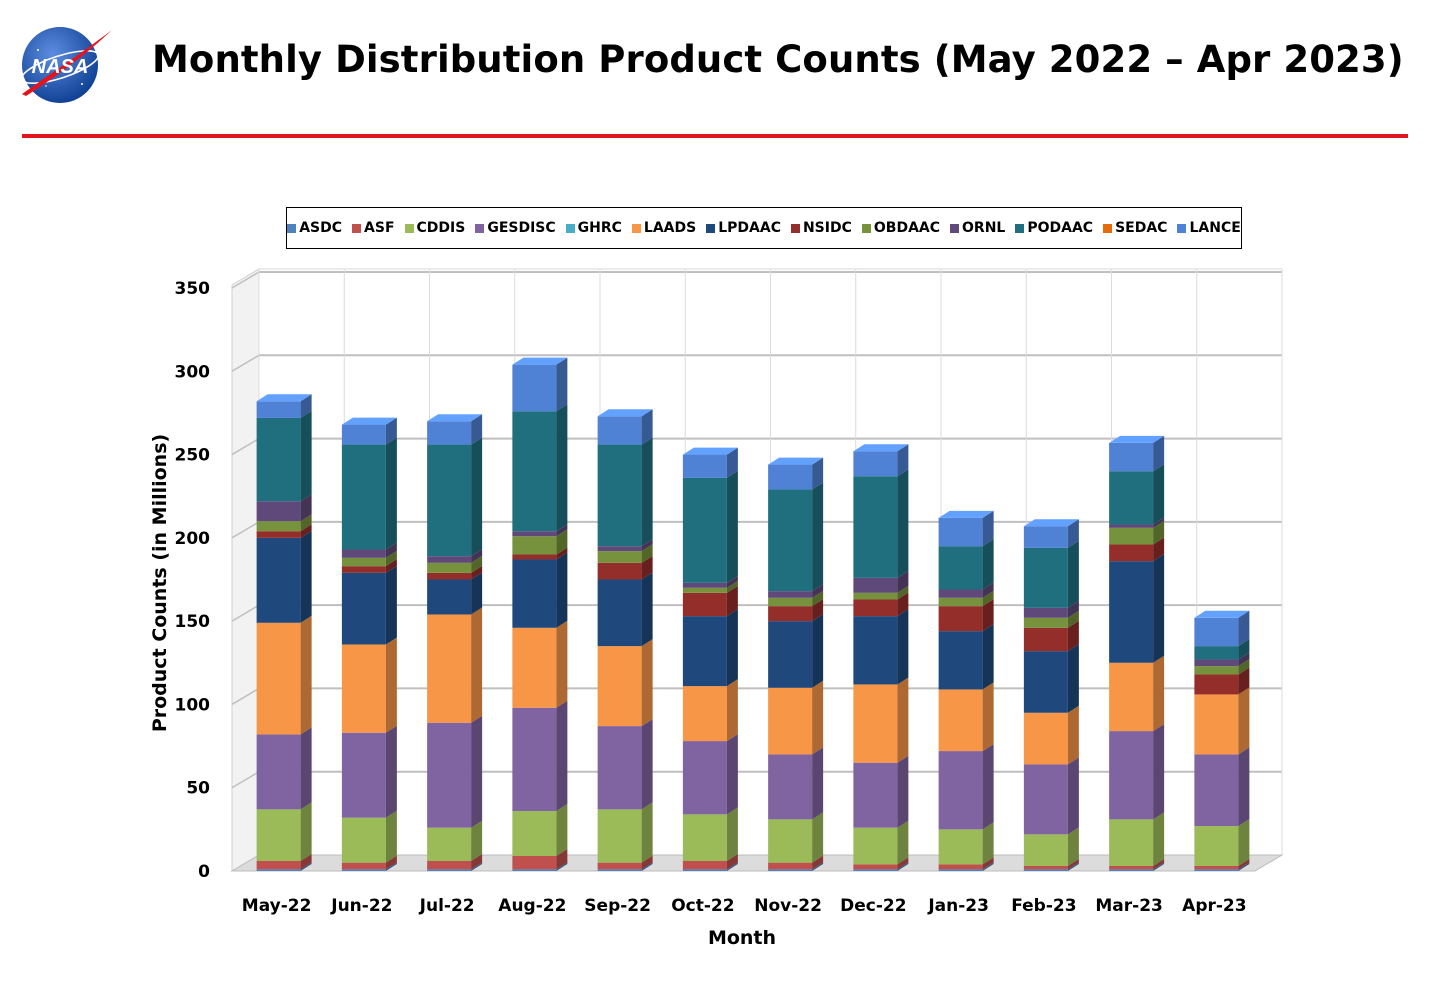  I want to click on legend-label: LPDAAC, so click(749, 228).